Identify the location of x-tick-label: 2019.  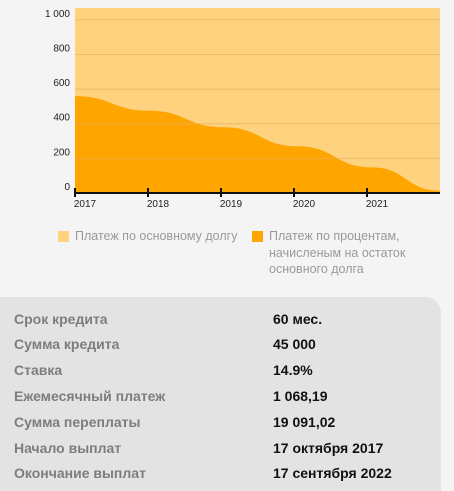
(231, 204).